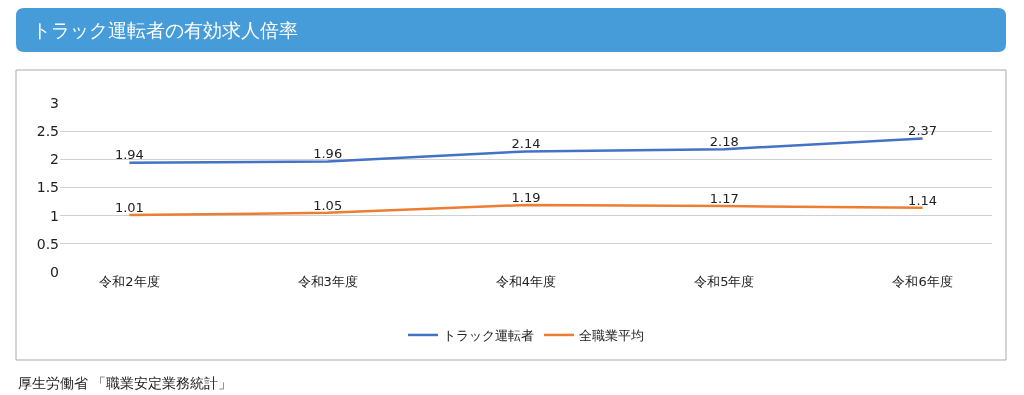  What do you see at coordinates (328, 154) in the screenshot?
I see `data-label: 1.96` at bounding box center [328, 154].